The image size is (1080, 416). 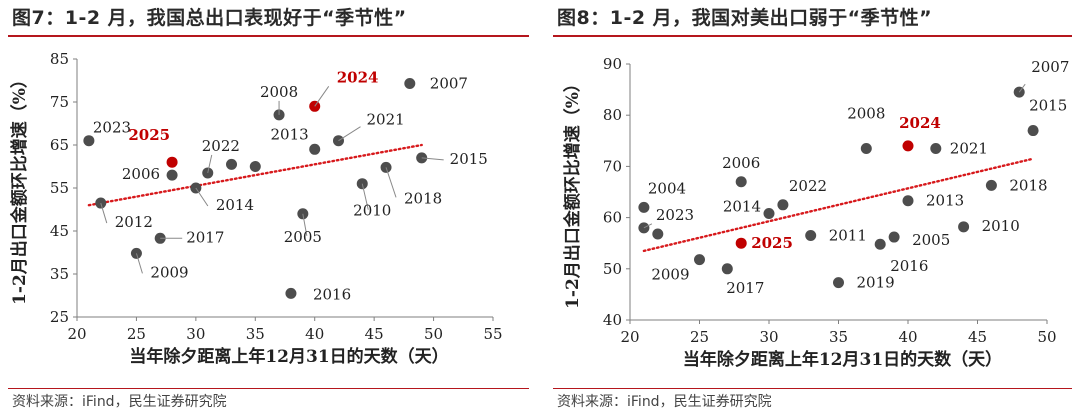 I want to click on data-point-2021, so click(x=936, y=148).